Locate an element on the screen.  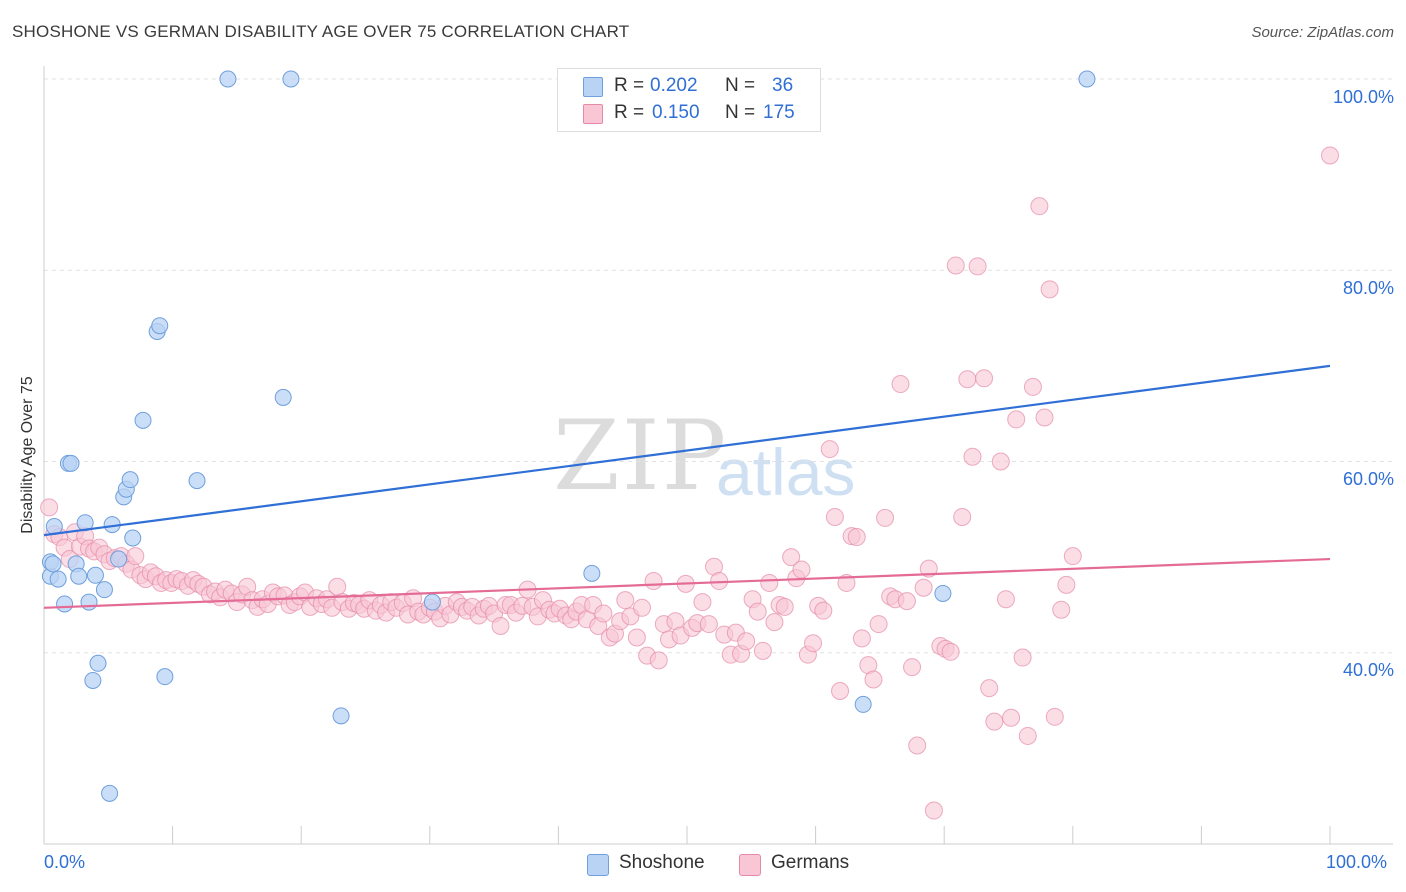
legend: R = 0.202 N = 36 R = 0.150 N = 175 is located at coordinates (689, 100).